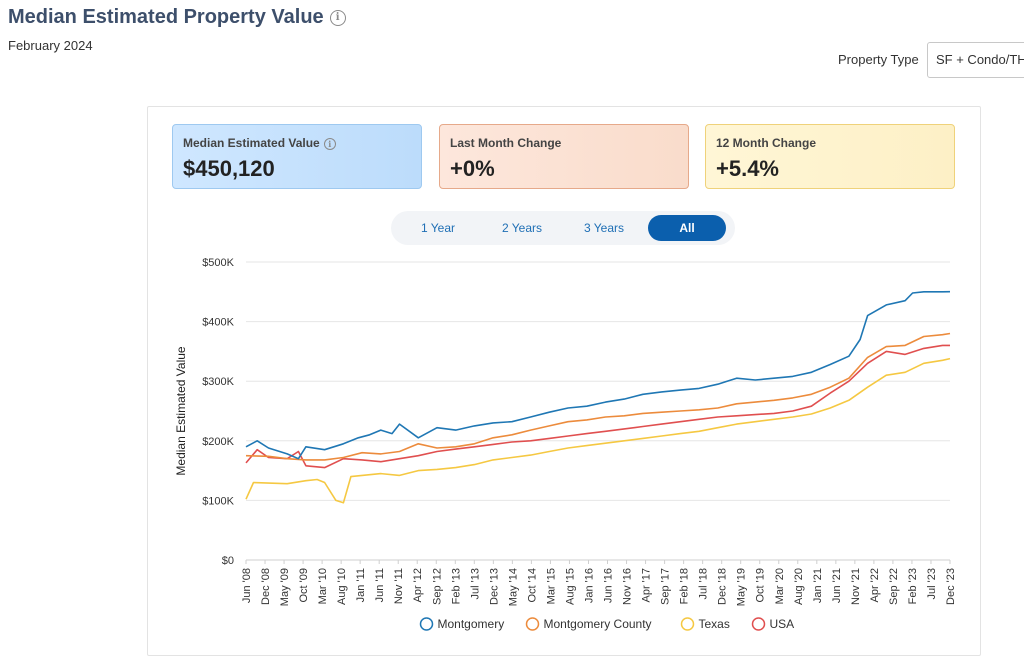 This screenshot has height=660, width=1024. Describe the element at coordinates (532, 585) in the screenshot. I see `x-tick-label: Oct '14` at that location.